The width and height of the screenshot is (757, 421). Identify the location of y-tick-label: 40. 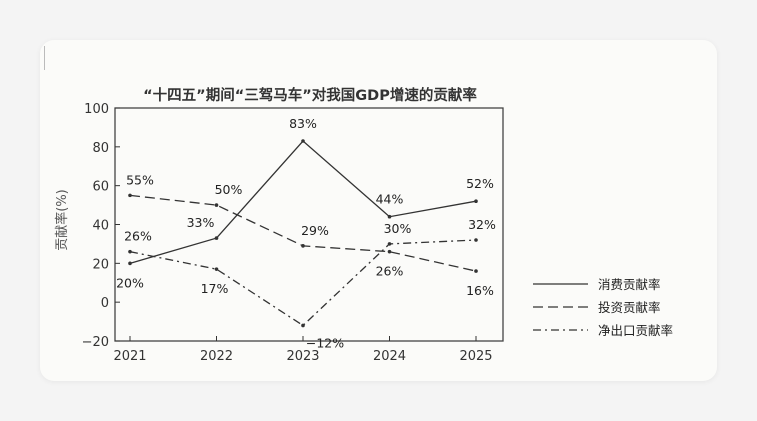
(100, 226).